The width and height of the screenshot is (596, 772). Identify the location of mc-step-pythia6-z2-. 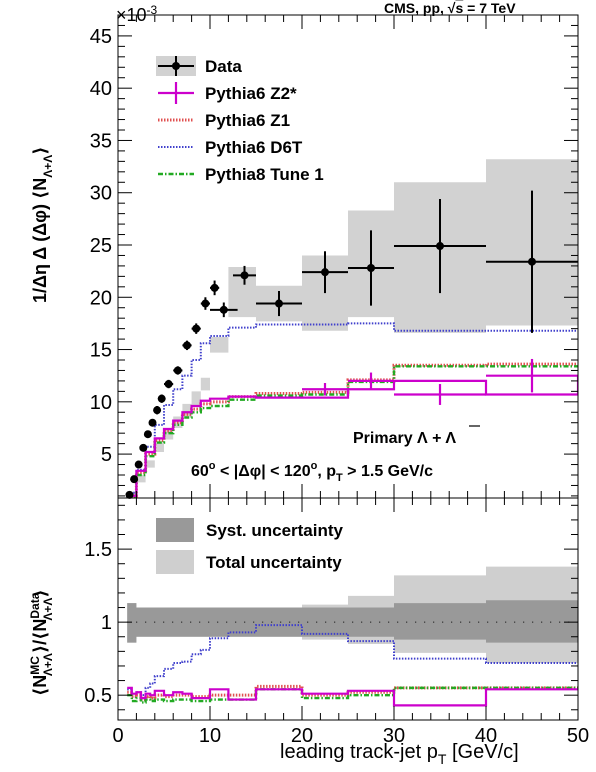
(352, 436).